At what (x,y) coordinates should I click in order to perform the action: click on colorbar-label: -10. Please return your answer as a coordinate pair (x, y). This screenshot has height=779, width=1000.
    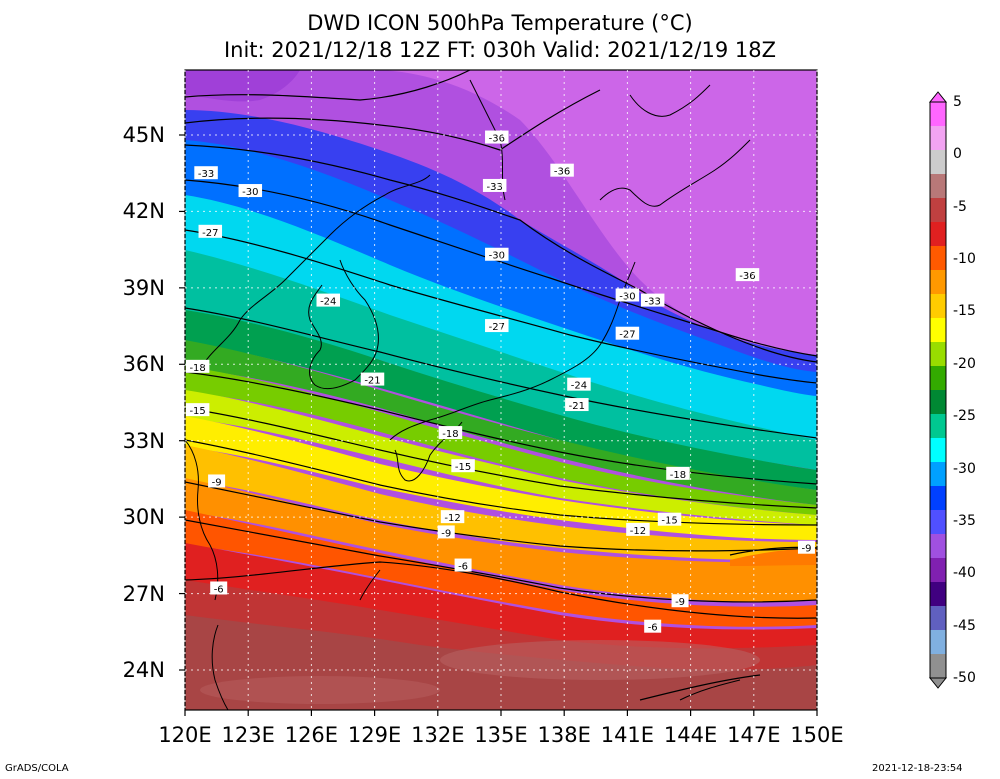
    Looking at the image, I should click on (964, 259).